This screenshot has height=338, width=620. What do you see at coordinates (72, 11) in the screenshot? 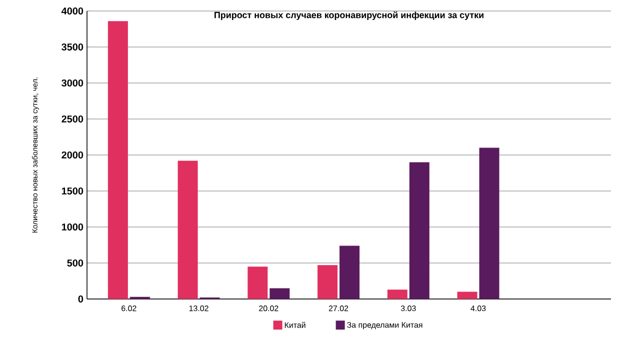
I see `y-tick-label: 4000` at bounding box center [72, 11].